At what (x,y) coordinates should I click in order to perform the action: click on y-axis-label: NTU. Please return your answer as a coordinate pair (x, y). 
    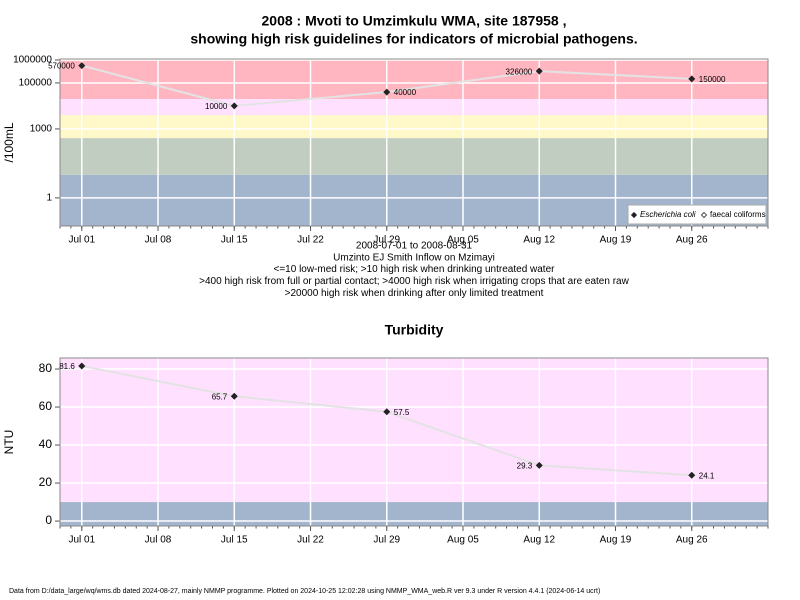
    Looking at the image, I should click on (9, 442).